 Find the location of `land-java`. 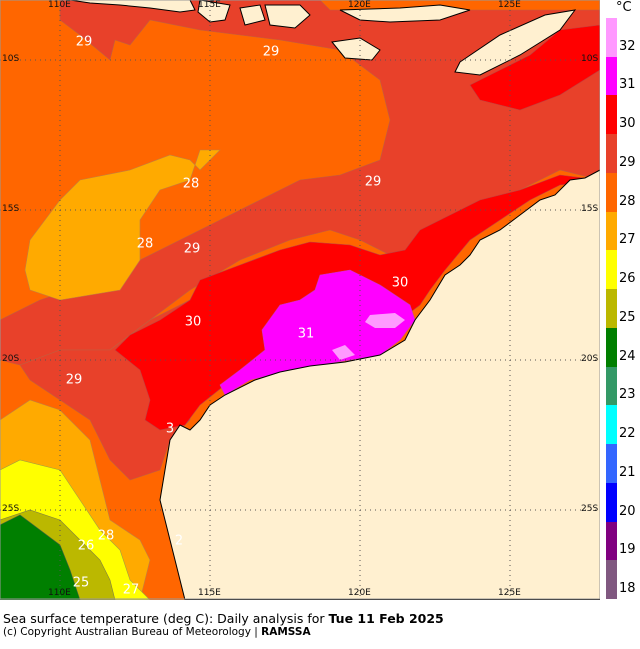

land-java is located at coordinates (132, 6).